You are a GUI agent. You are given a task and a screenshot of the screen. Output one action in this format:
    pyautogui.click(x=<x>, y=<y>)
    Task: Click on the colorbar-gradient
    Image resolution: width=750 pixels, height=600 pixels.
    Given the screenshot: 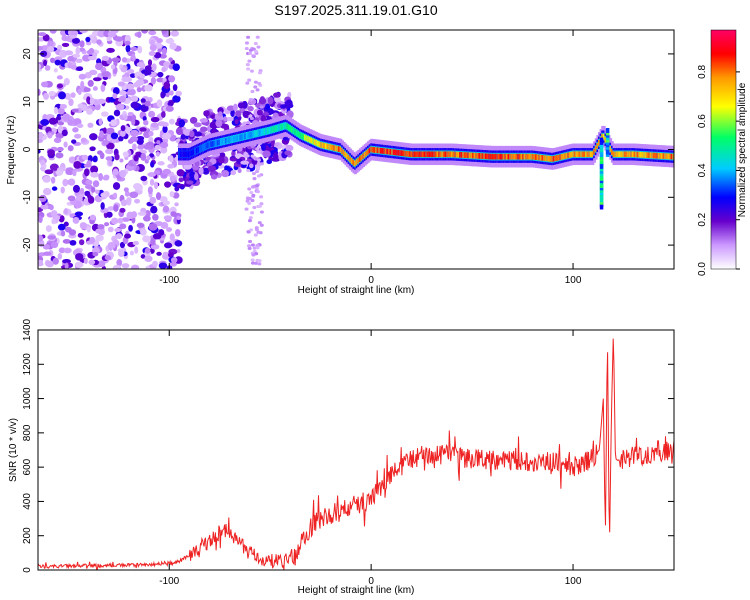 What is the action you would take?
    pyautogui.click(x=723, y=149)
    